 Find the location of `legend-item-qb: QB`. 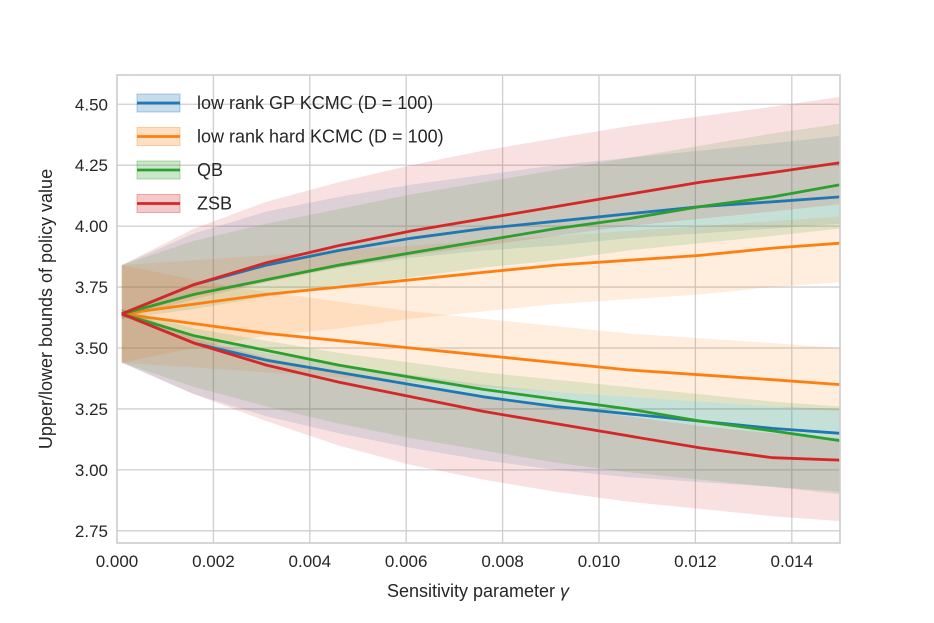

legend-item-qb: QB is located at coordinates (179, 170).